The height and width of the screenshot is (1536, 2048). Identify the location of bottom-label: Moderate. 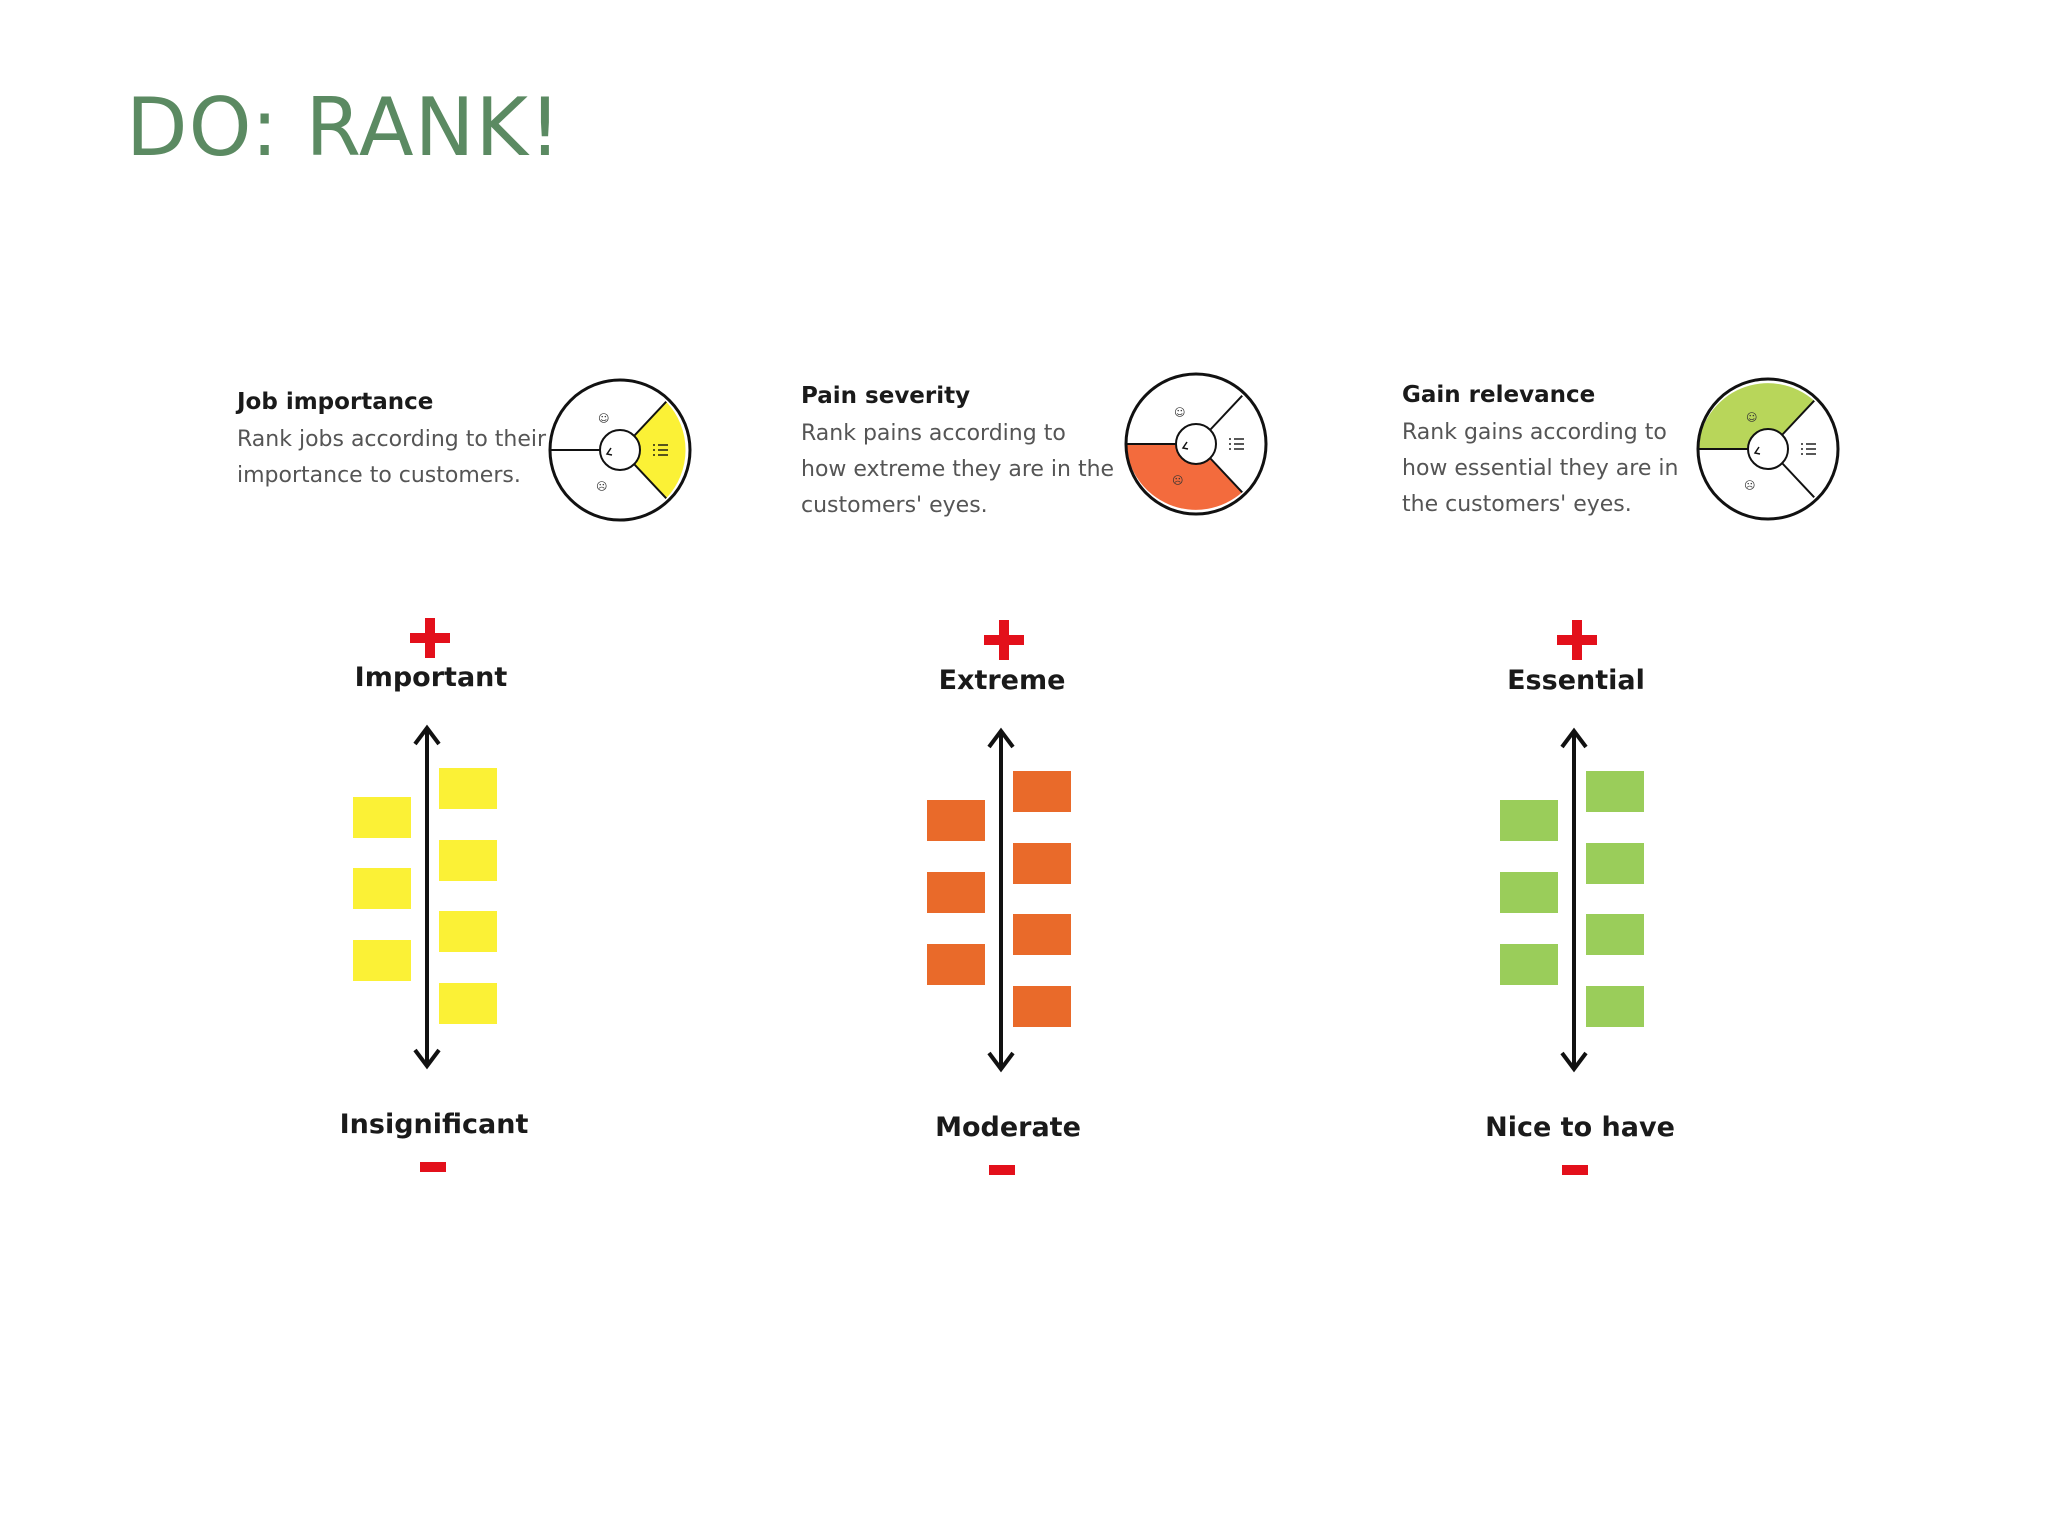
(1008, 1127).